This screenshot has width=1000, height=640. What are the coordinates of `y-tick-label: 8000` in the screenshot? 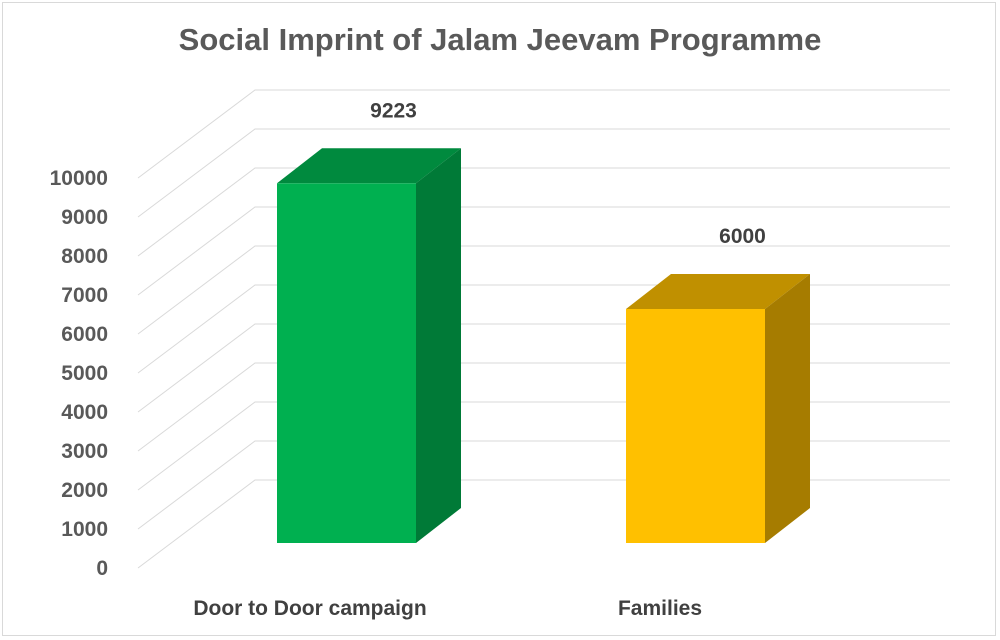 It's located at (84, 256).